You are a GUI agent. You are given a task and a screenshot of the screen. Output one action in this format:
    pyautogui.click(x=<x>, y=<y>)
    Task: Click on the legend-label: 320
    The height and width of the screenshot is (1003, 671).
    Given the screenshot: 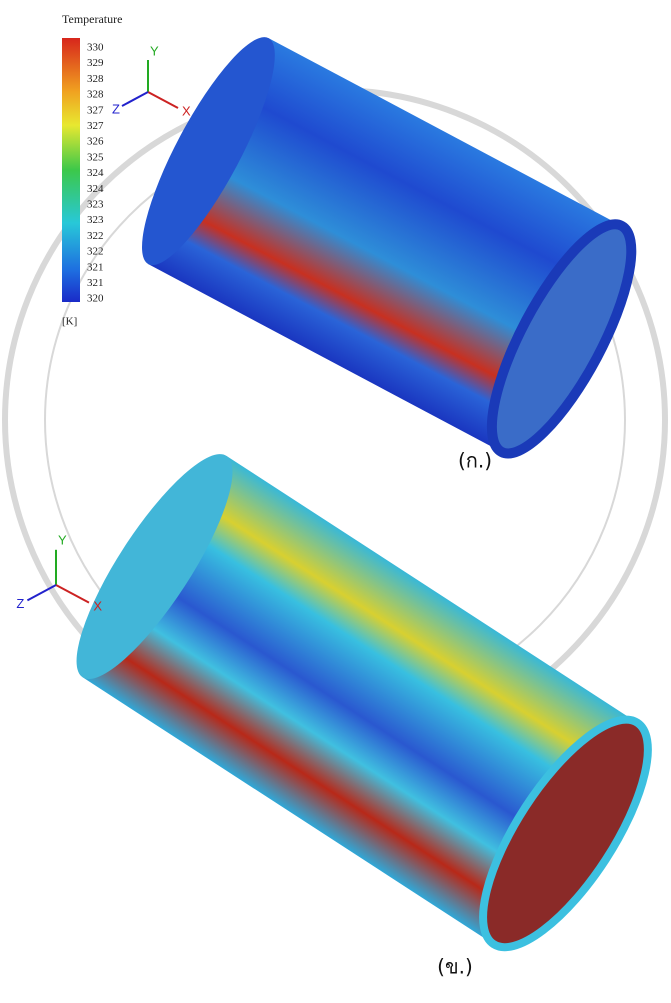 What is the action you would take?
    pyautogui.click(x=95, y=299)
    